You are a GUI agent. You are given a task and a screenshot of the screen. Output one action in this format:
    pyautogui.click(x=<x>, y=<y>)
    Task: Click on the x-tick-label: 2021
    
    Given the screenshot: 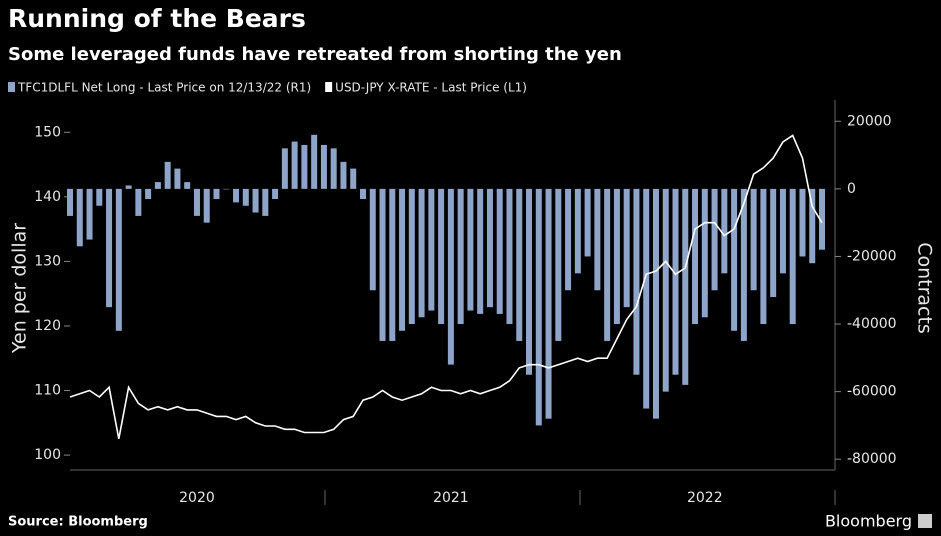 What is the action you would take?
    pyautogui.click(x=451, y=498)
    